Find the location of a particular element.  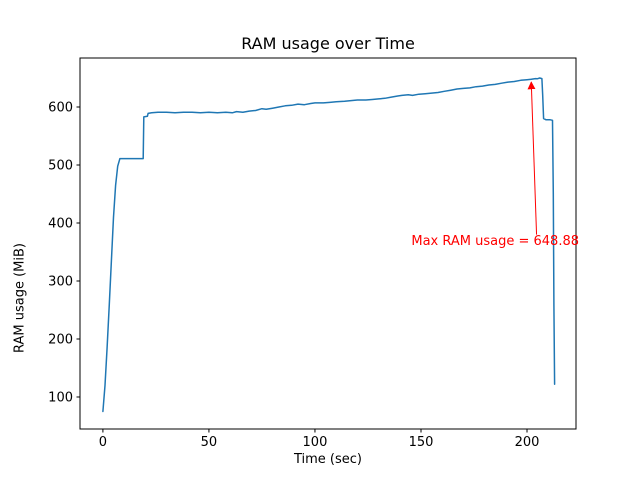

x-tick-label: 50 is located at coordinates (209, 442).